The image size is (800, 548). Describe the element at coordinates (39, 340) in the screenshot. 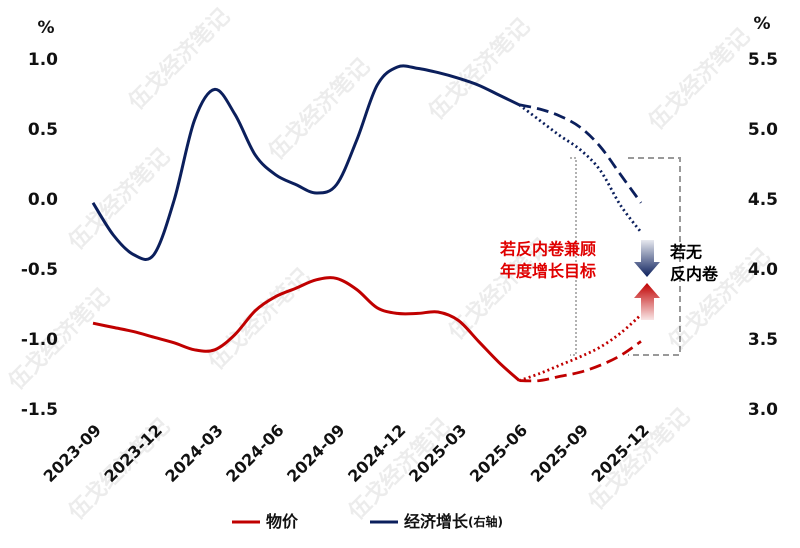

I see `y-tick-label: -1.0` at that location.